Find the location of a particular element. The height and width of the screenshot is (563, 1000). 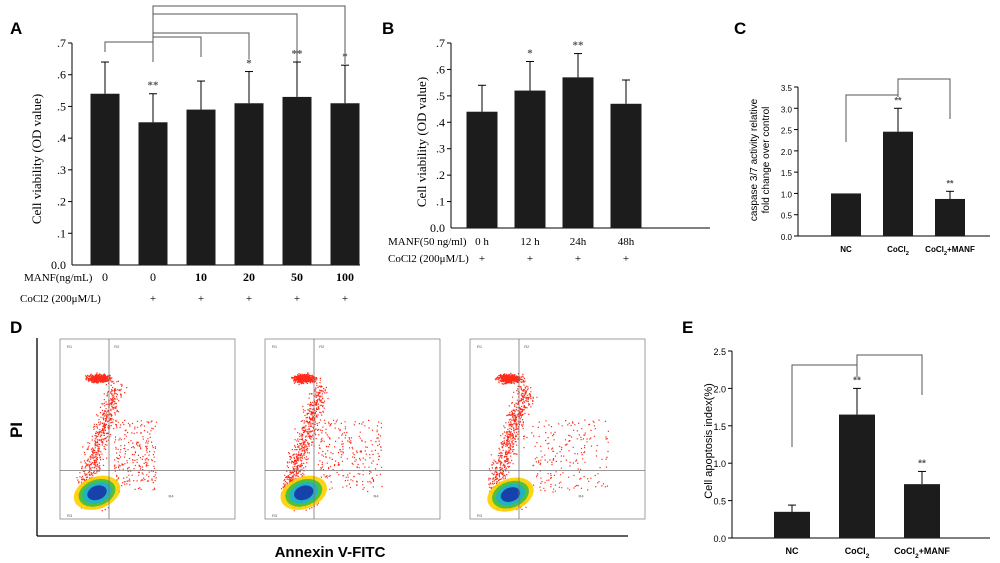

panel-c-y-tick-label: 0.0 is located at coordinates (787, 237).